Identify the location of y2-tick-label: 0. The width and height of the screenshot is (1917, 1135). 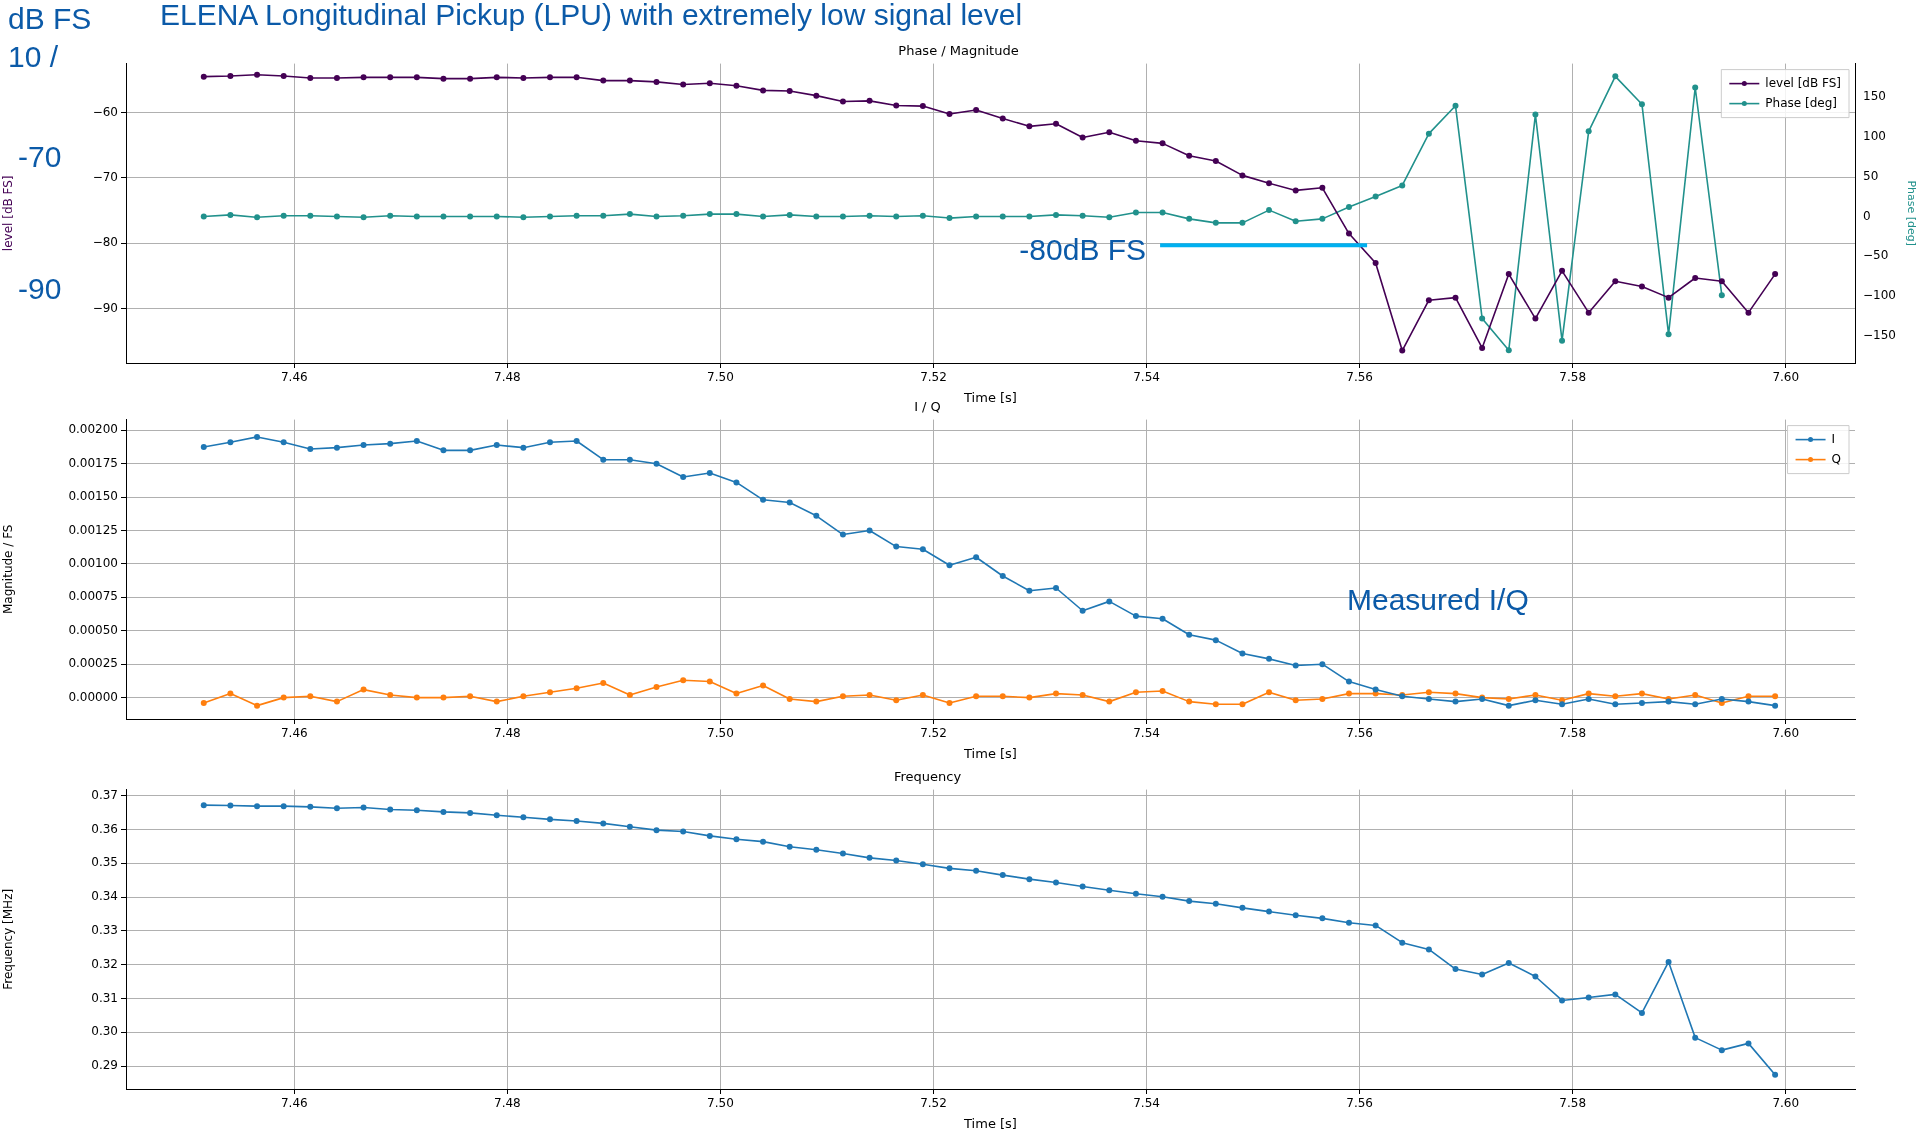
(1867, 215).